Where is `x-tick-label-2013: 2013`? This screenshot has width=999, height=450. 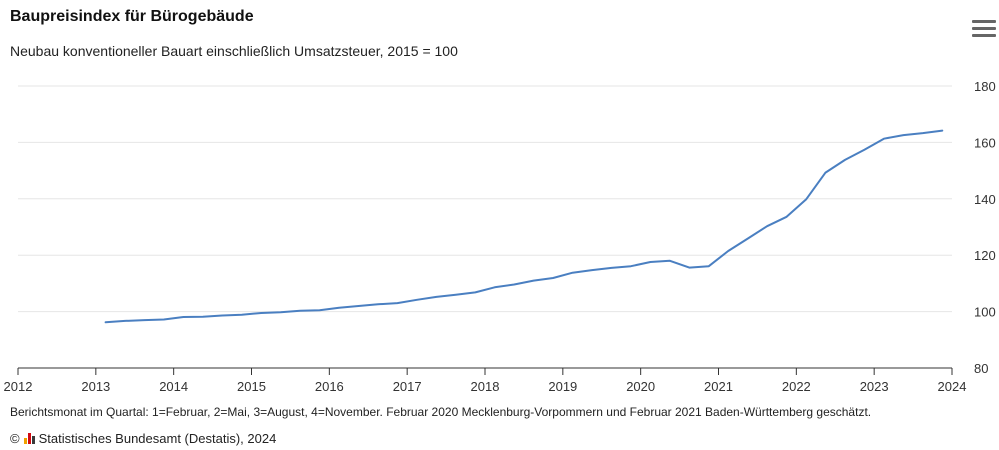 x-tick-label-2013: 2013 is located at coordinates (95, 386).